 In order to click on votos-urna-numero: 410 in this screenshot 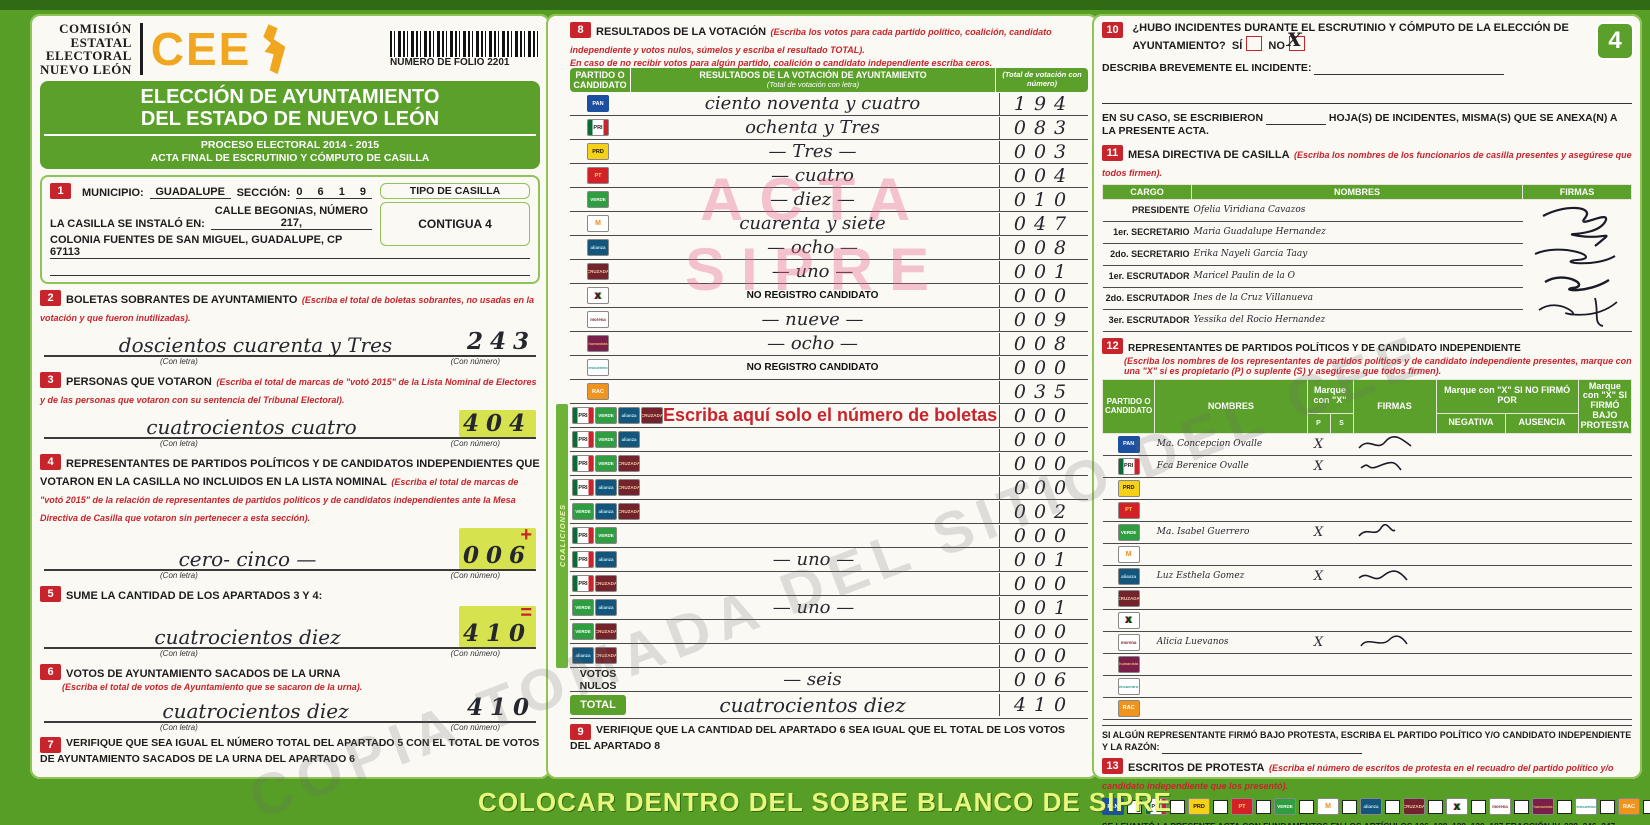, I will do `click(501, 707)`.